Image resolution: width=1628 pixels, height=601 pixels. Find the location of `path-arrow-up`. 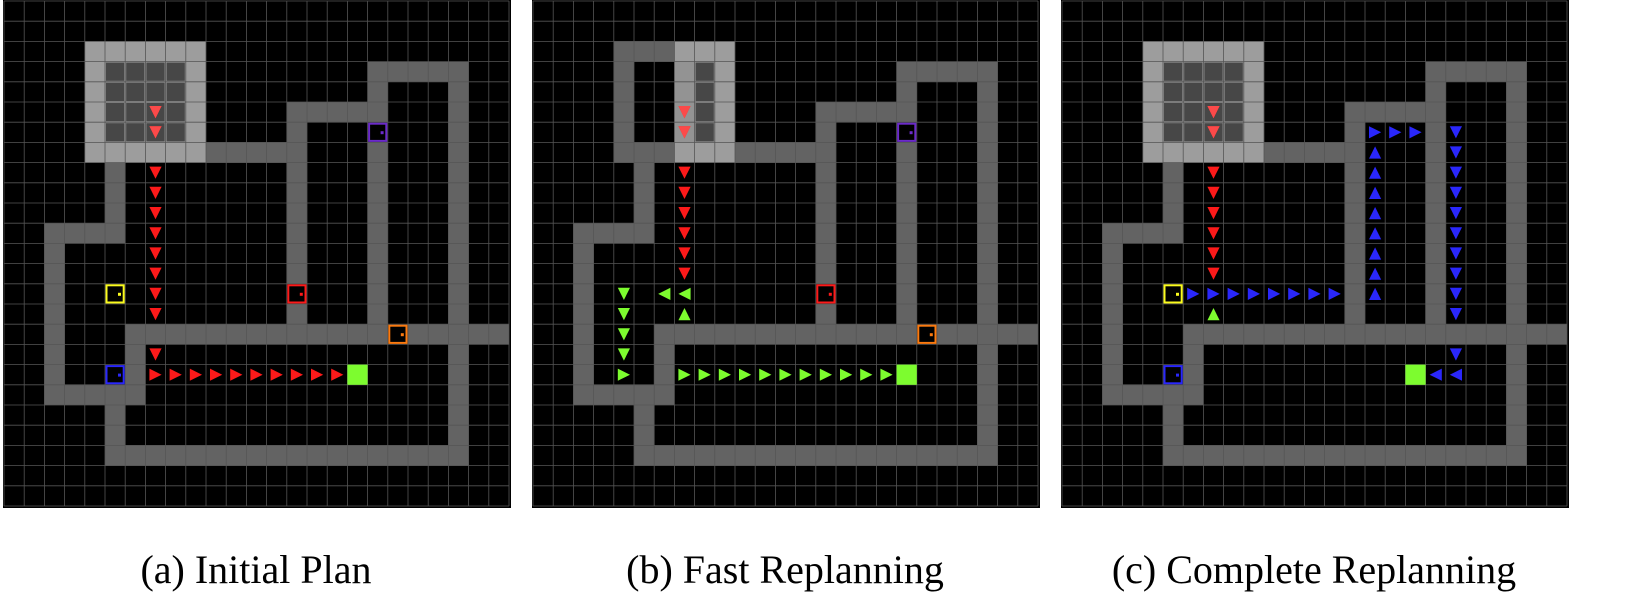

path-arrow-up is located at coordinates (1375, 192).